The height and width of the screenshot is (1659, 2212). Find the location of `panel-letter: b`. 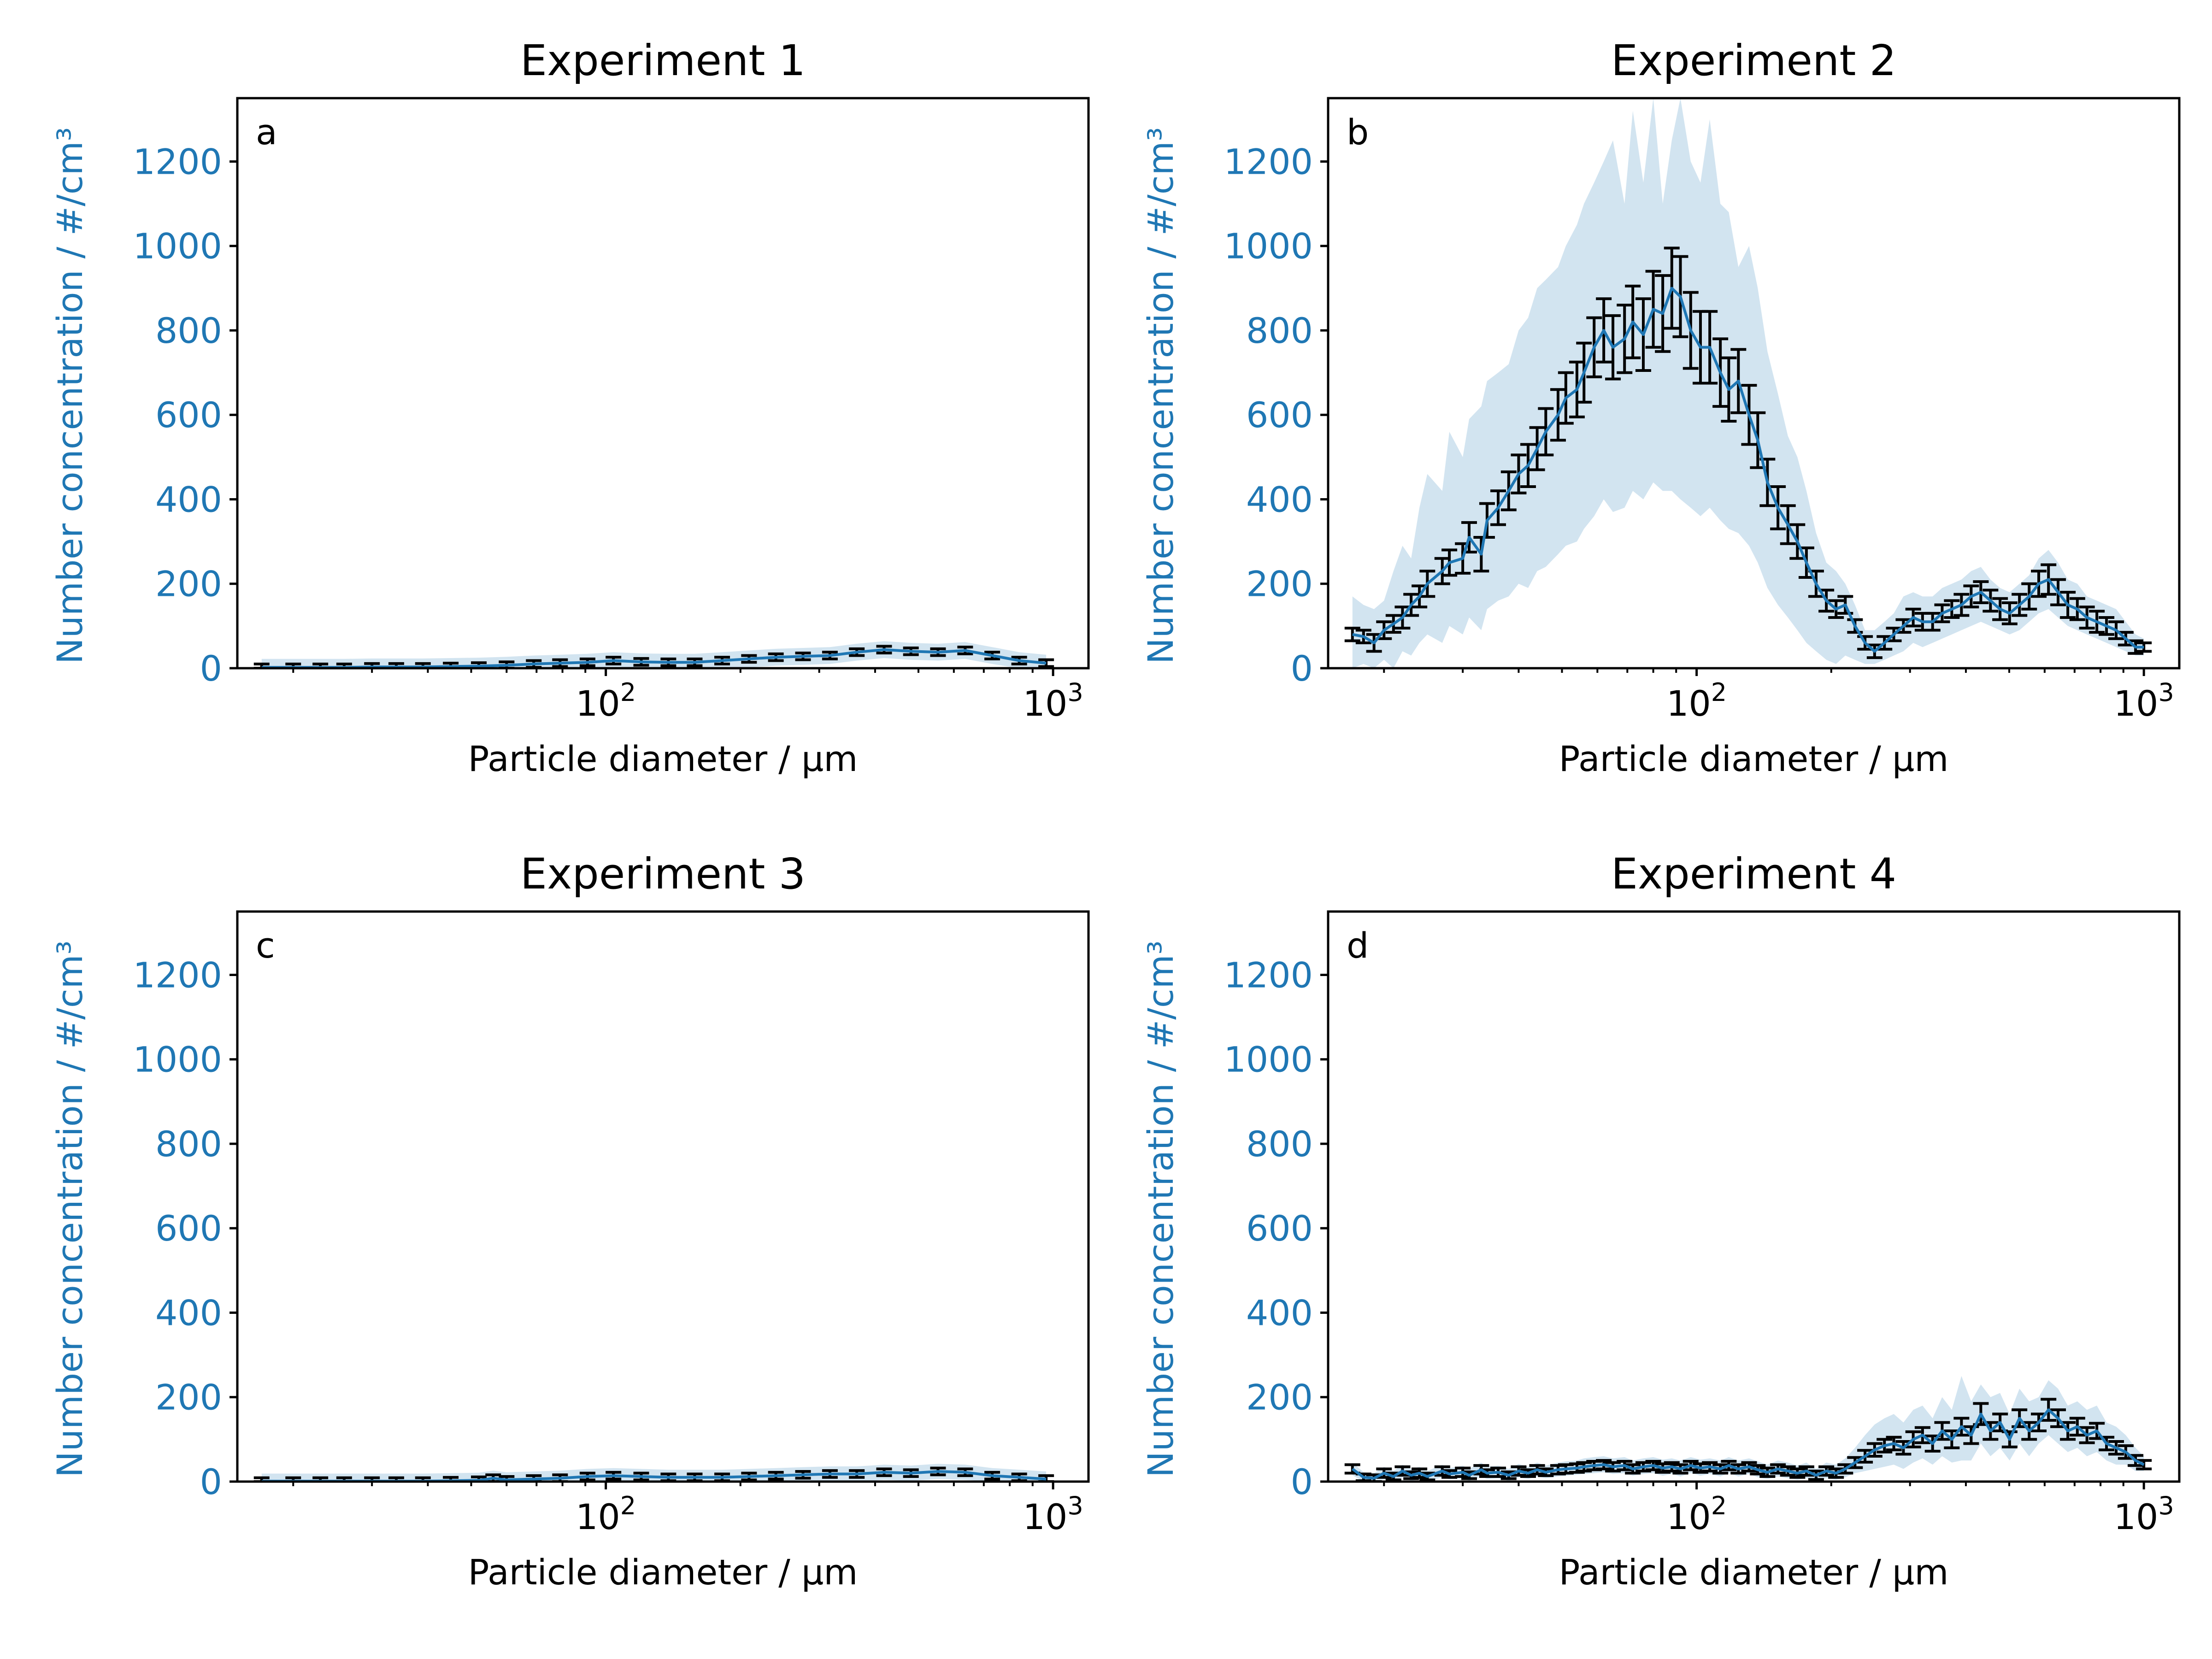

panel-letter: b is located at coordinates (1358, 132).